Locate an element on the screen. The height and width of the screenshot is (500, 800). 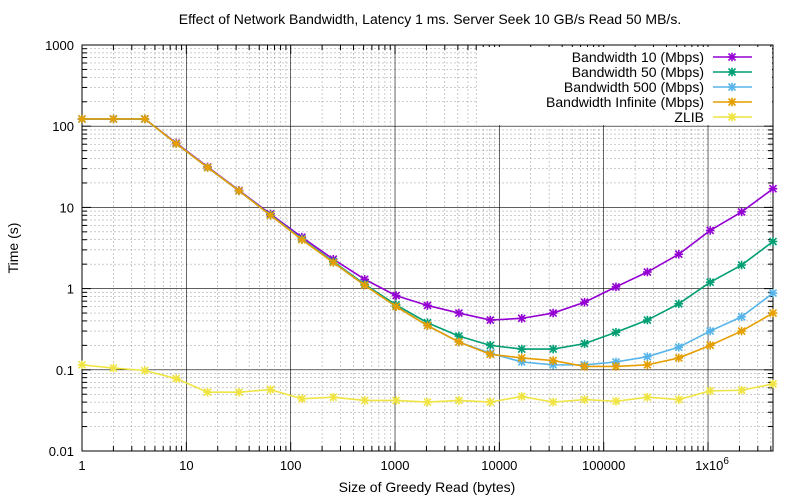
legend-background is located at coordinates (625, 86).